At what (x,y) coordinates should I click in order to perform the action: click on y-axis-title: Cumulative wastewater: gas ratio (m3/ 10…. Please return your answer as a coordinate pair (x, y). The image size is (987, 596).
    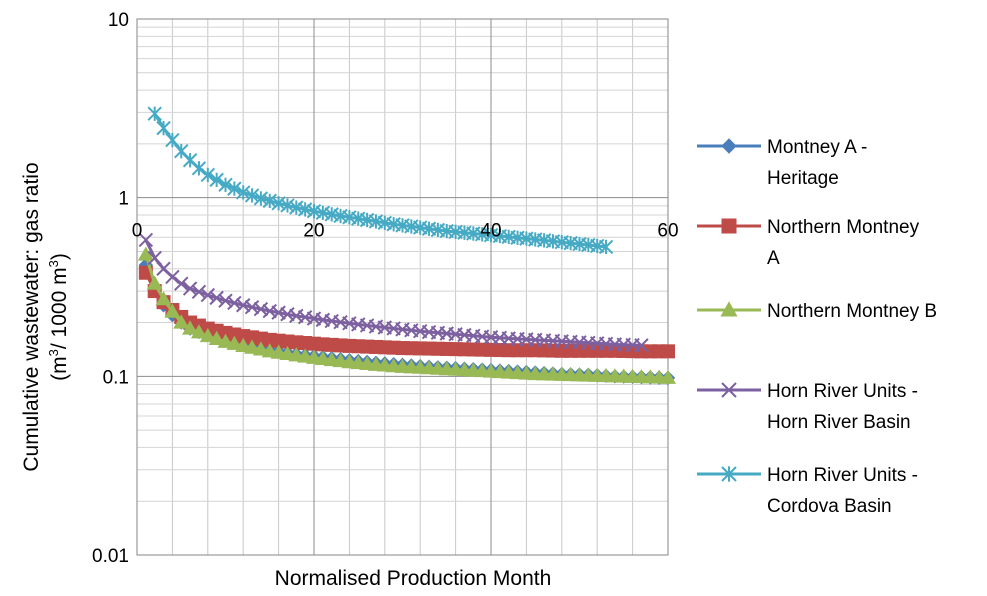
    Looking at the image, I should click on (45, 316).